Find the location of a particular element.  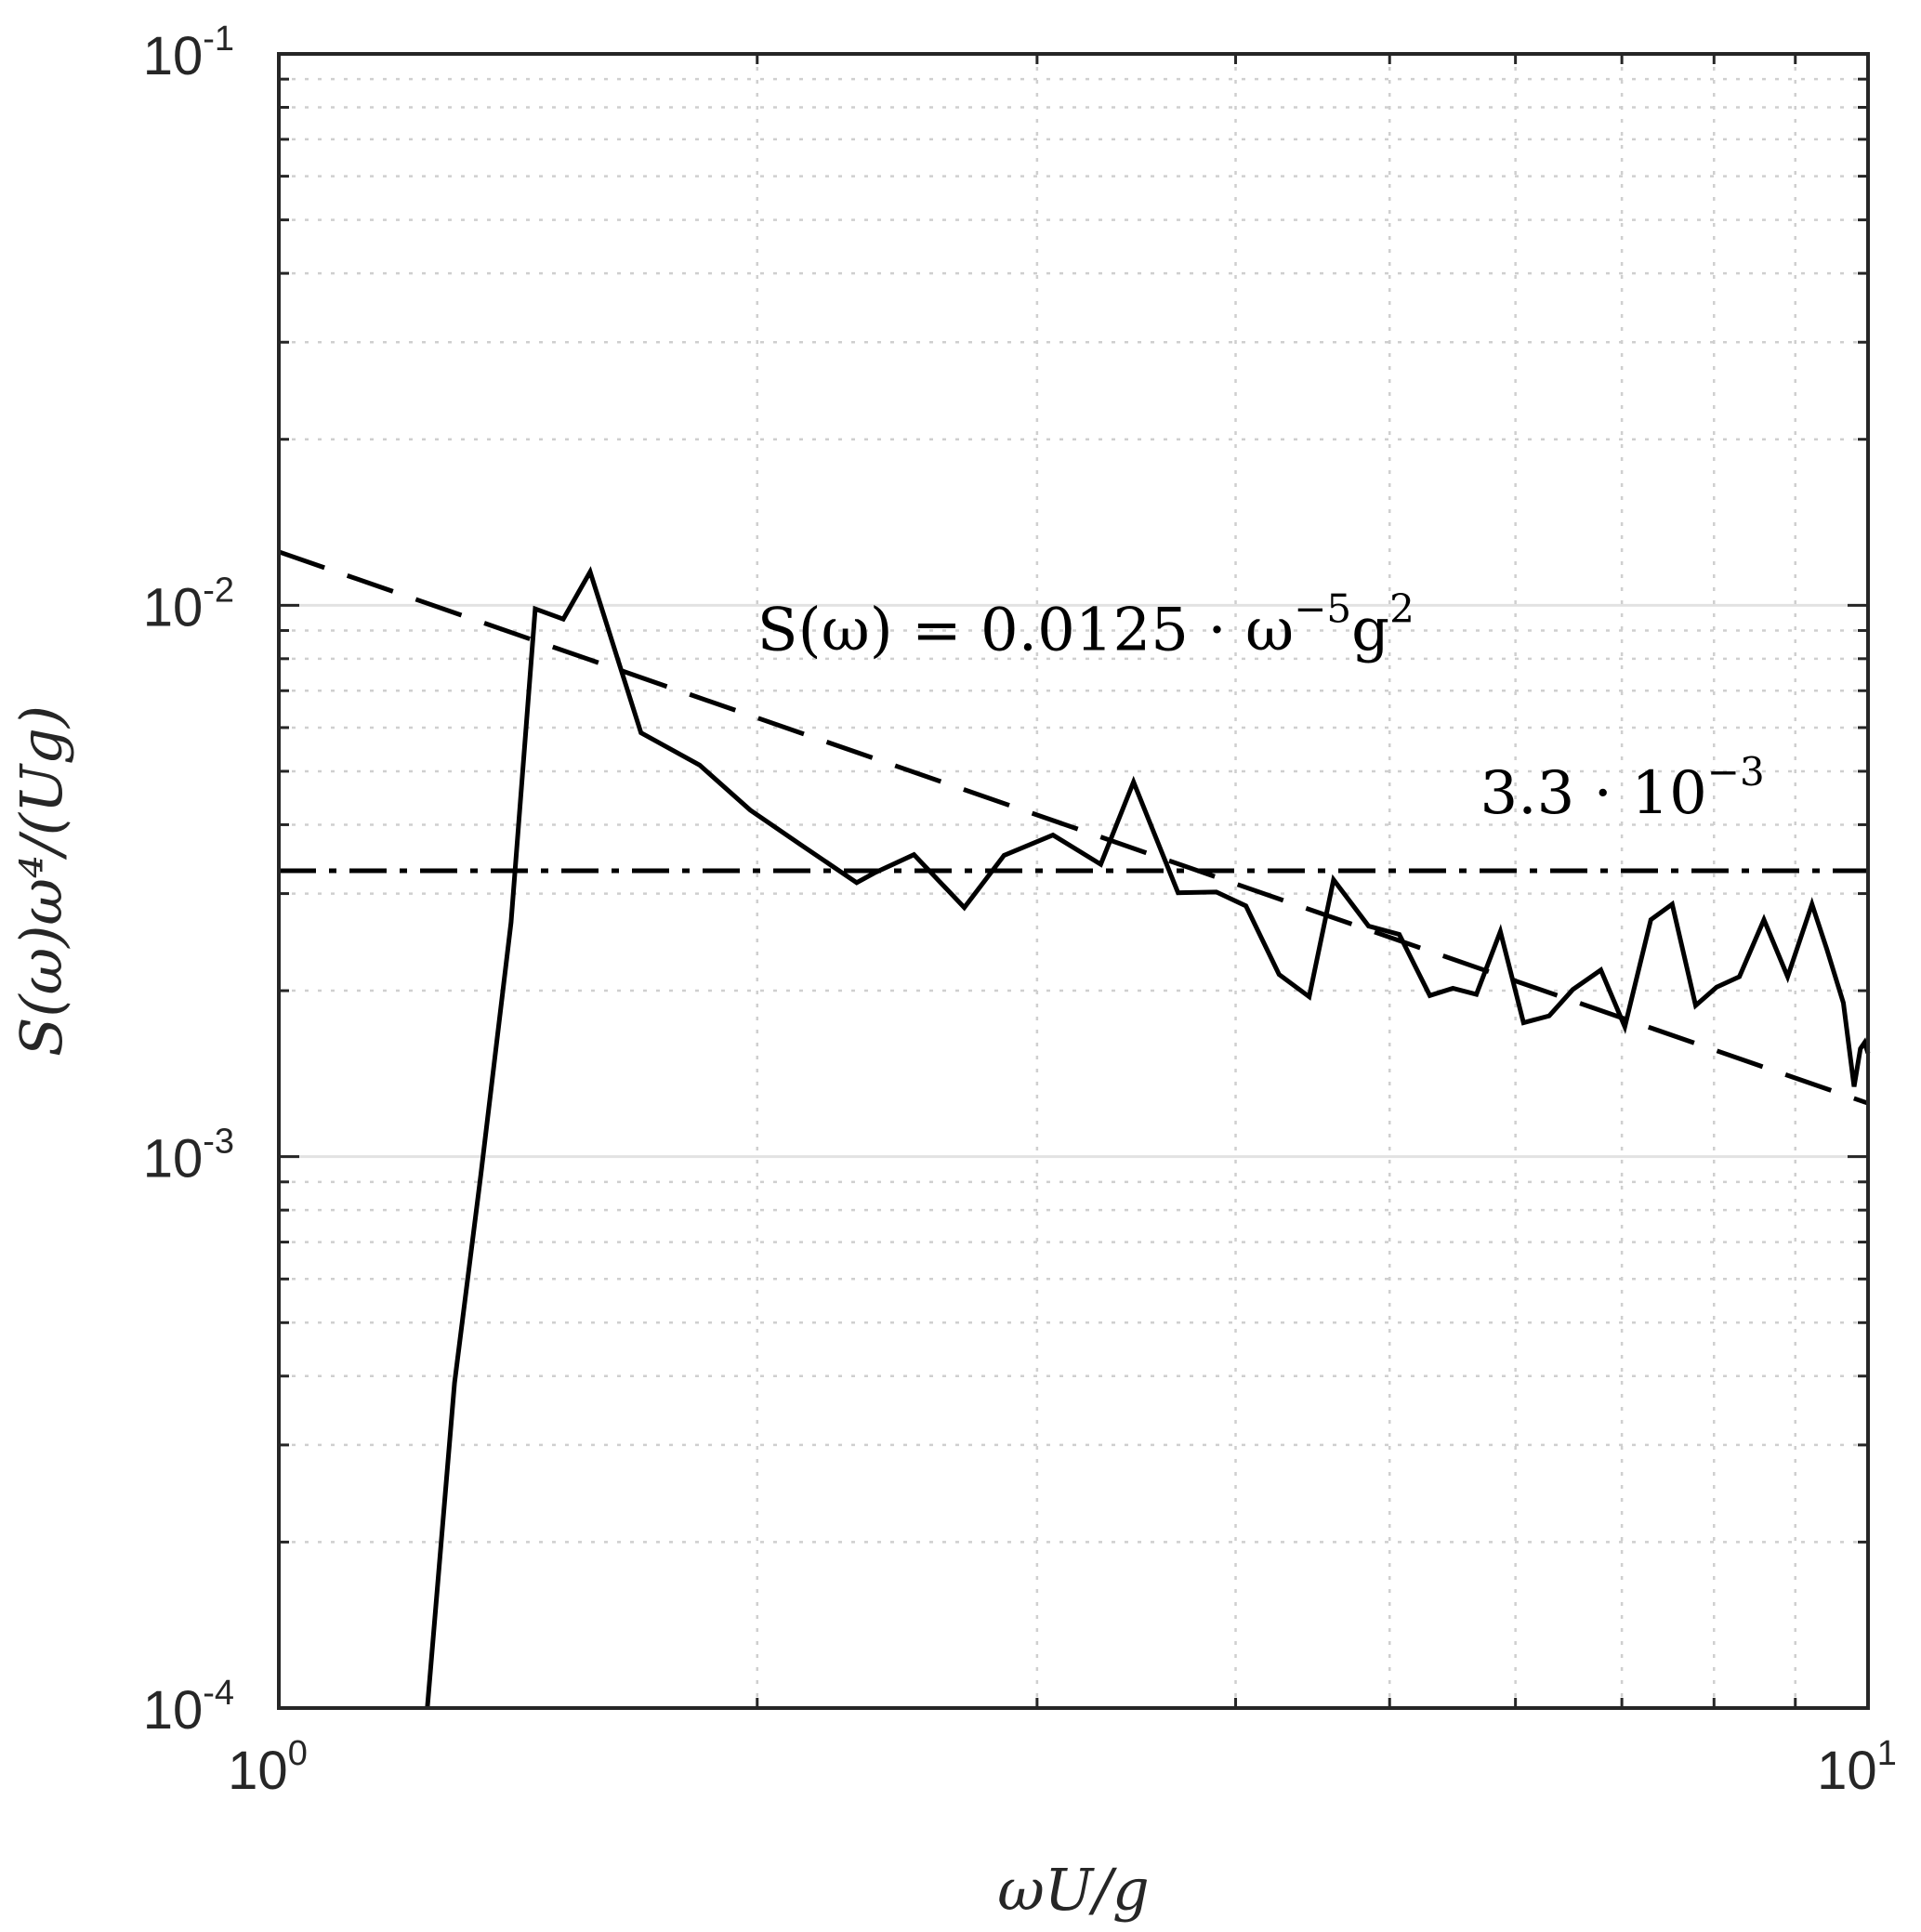

x-axis-label: ωU/g is located at coordinates (1073, 1890).